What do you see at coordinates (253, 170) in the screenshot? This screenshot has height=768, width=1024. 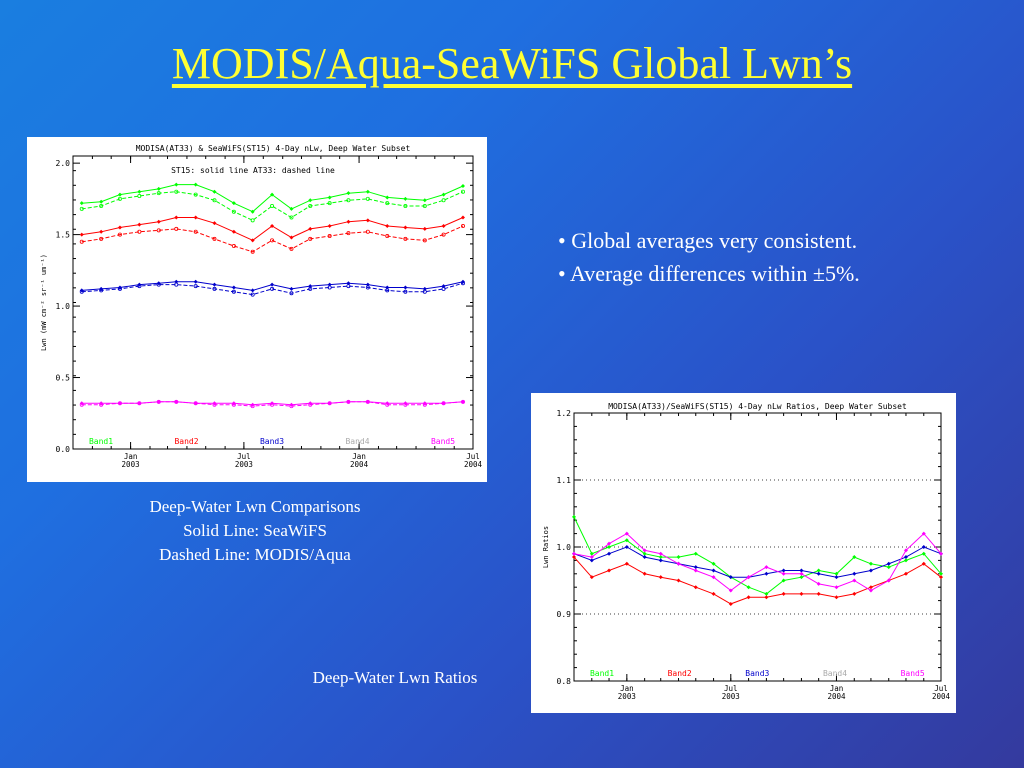 I see `chart-annotation: ST15: solid line AT33: dashed line` at bounding box center [253, 170].